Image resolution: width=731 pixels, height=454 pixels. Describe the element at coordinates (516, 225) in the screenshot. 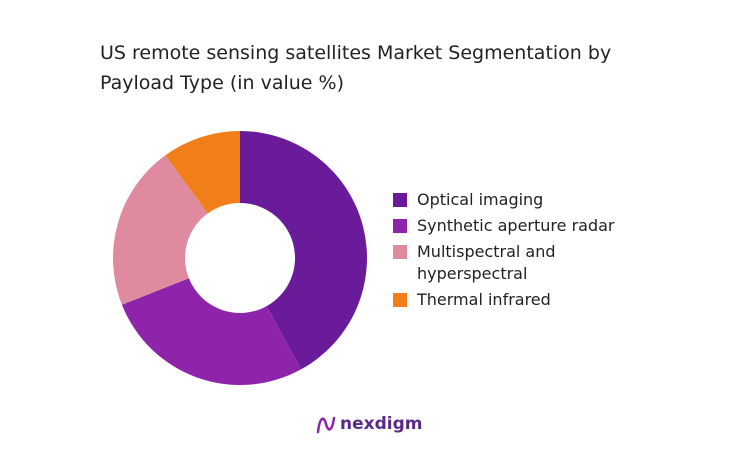

I see `legend-label: Synthetic aperture radar` at that location.